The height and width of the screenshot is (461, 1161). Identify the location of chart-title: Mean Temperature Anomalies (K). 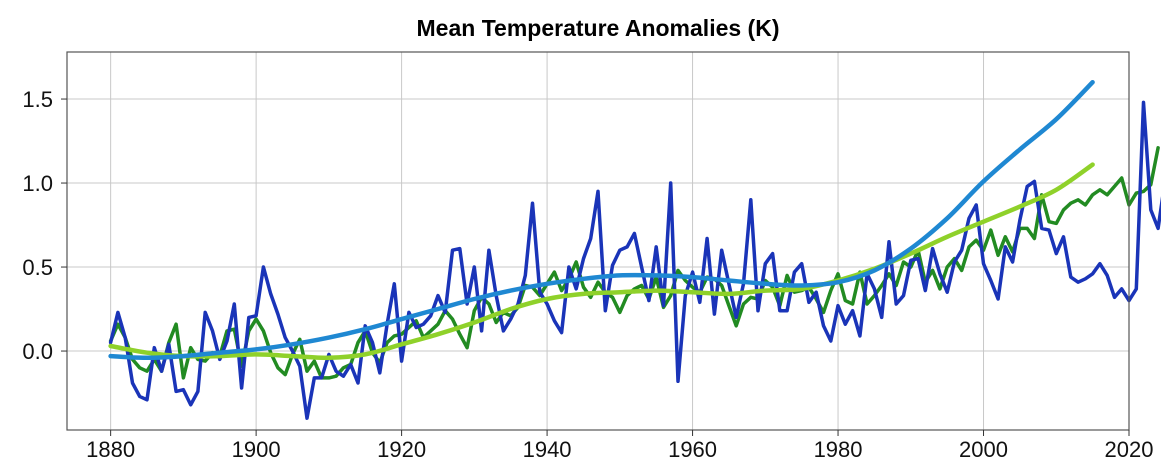
(598, 28).